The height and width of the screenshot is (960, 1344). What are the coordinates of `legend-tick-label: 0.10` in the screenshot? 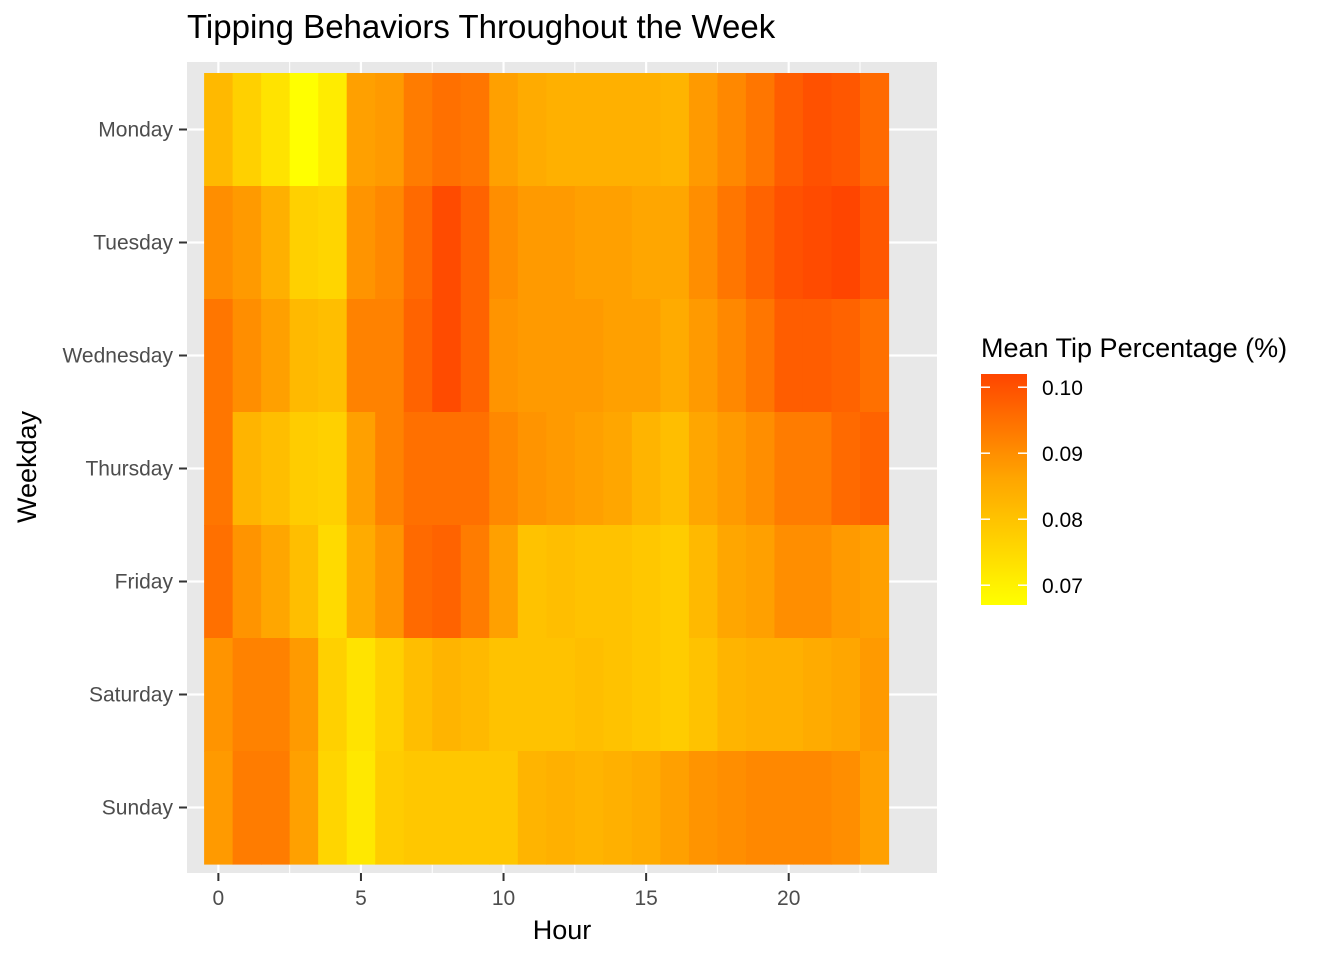 It's located at (1062, 388).